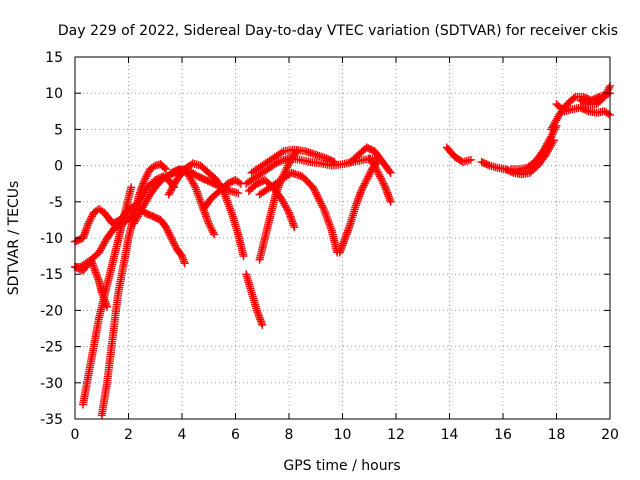  What do you see at coordinates (128, 435) in the screenshot?
I see `x-tick-label: 2` at bounding box center [128, 435].